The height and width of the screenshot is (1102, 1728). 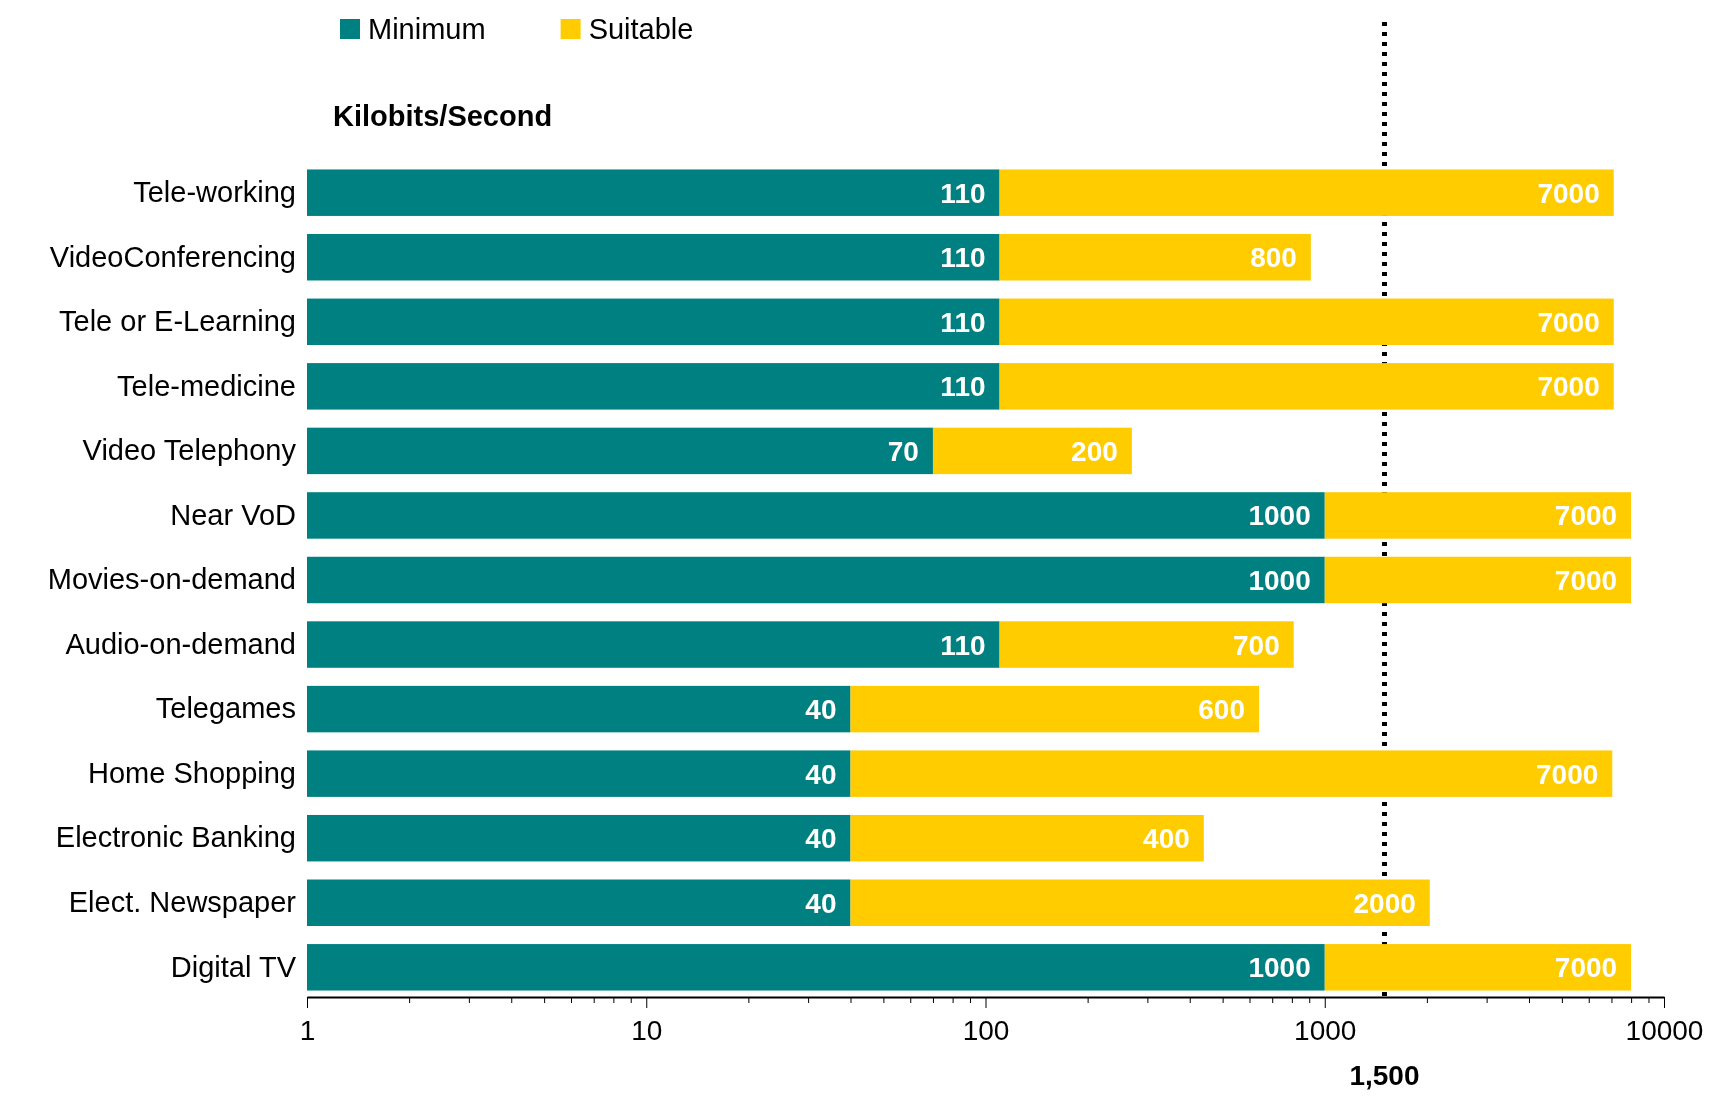 What do you see at coordinates (307, 1030) in the screenshot?
I see `x-tick-label: 1` at bounding box center [307, 1030].